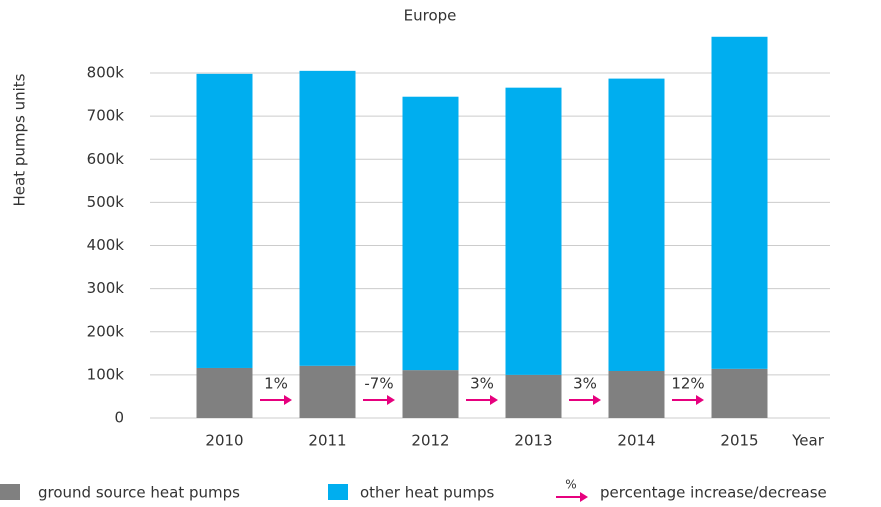  Describe the element at coordinates (430, 16) in the screenshot. I see `chart-title: Europe` at that location.